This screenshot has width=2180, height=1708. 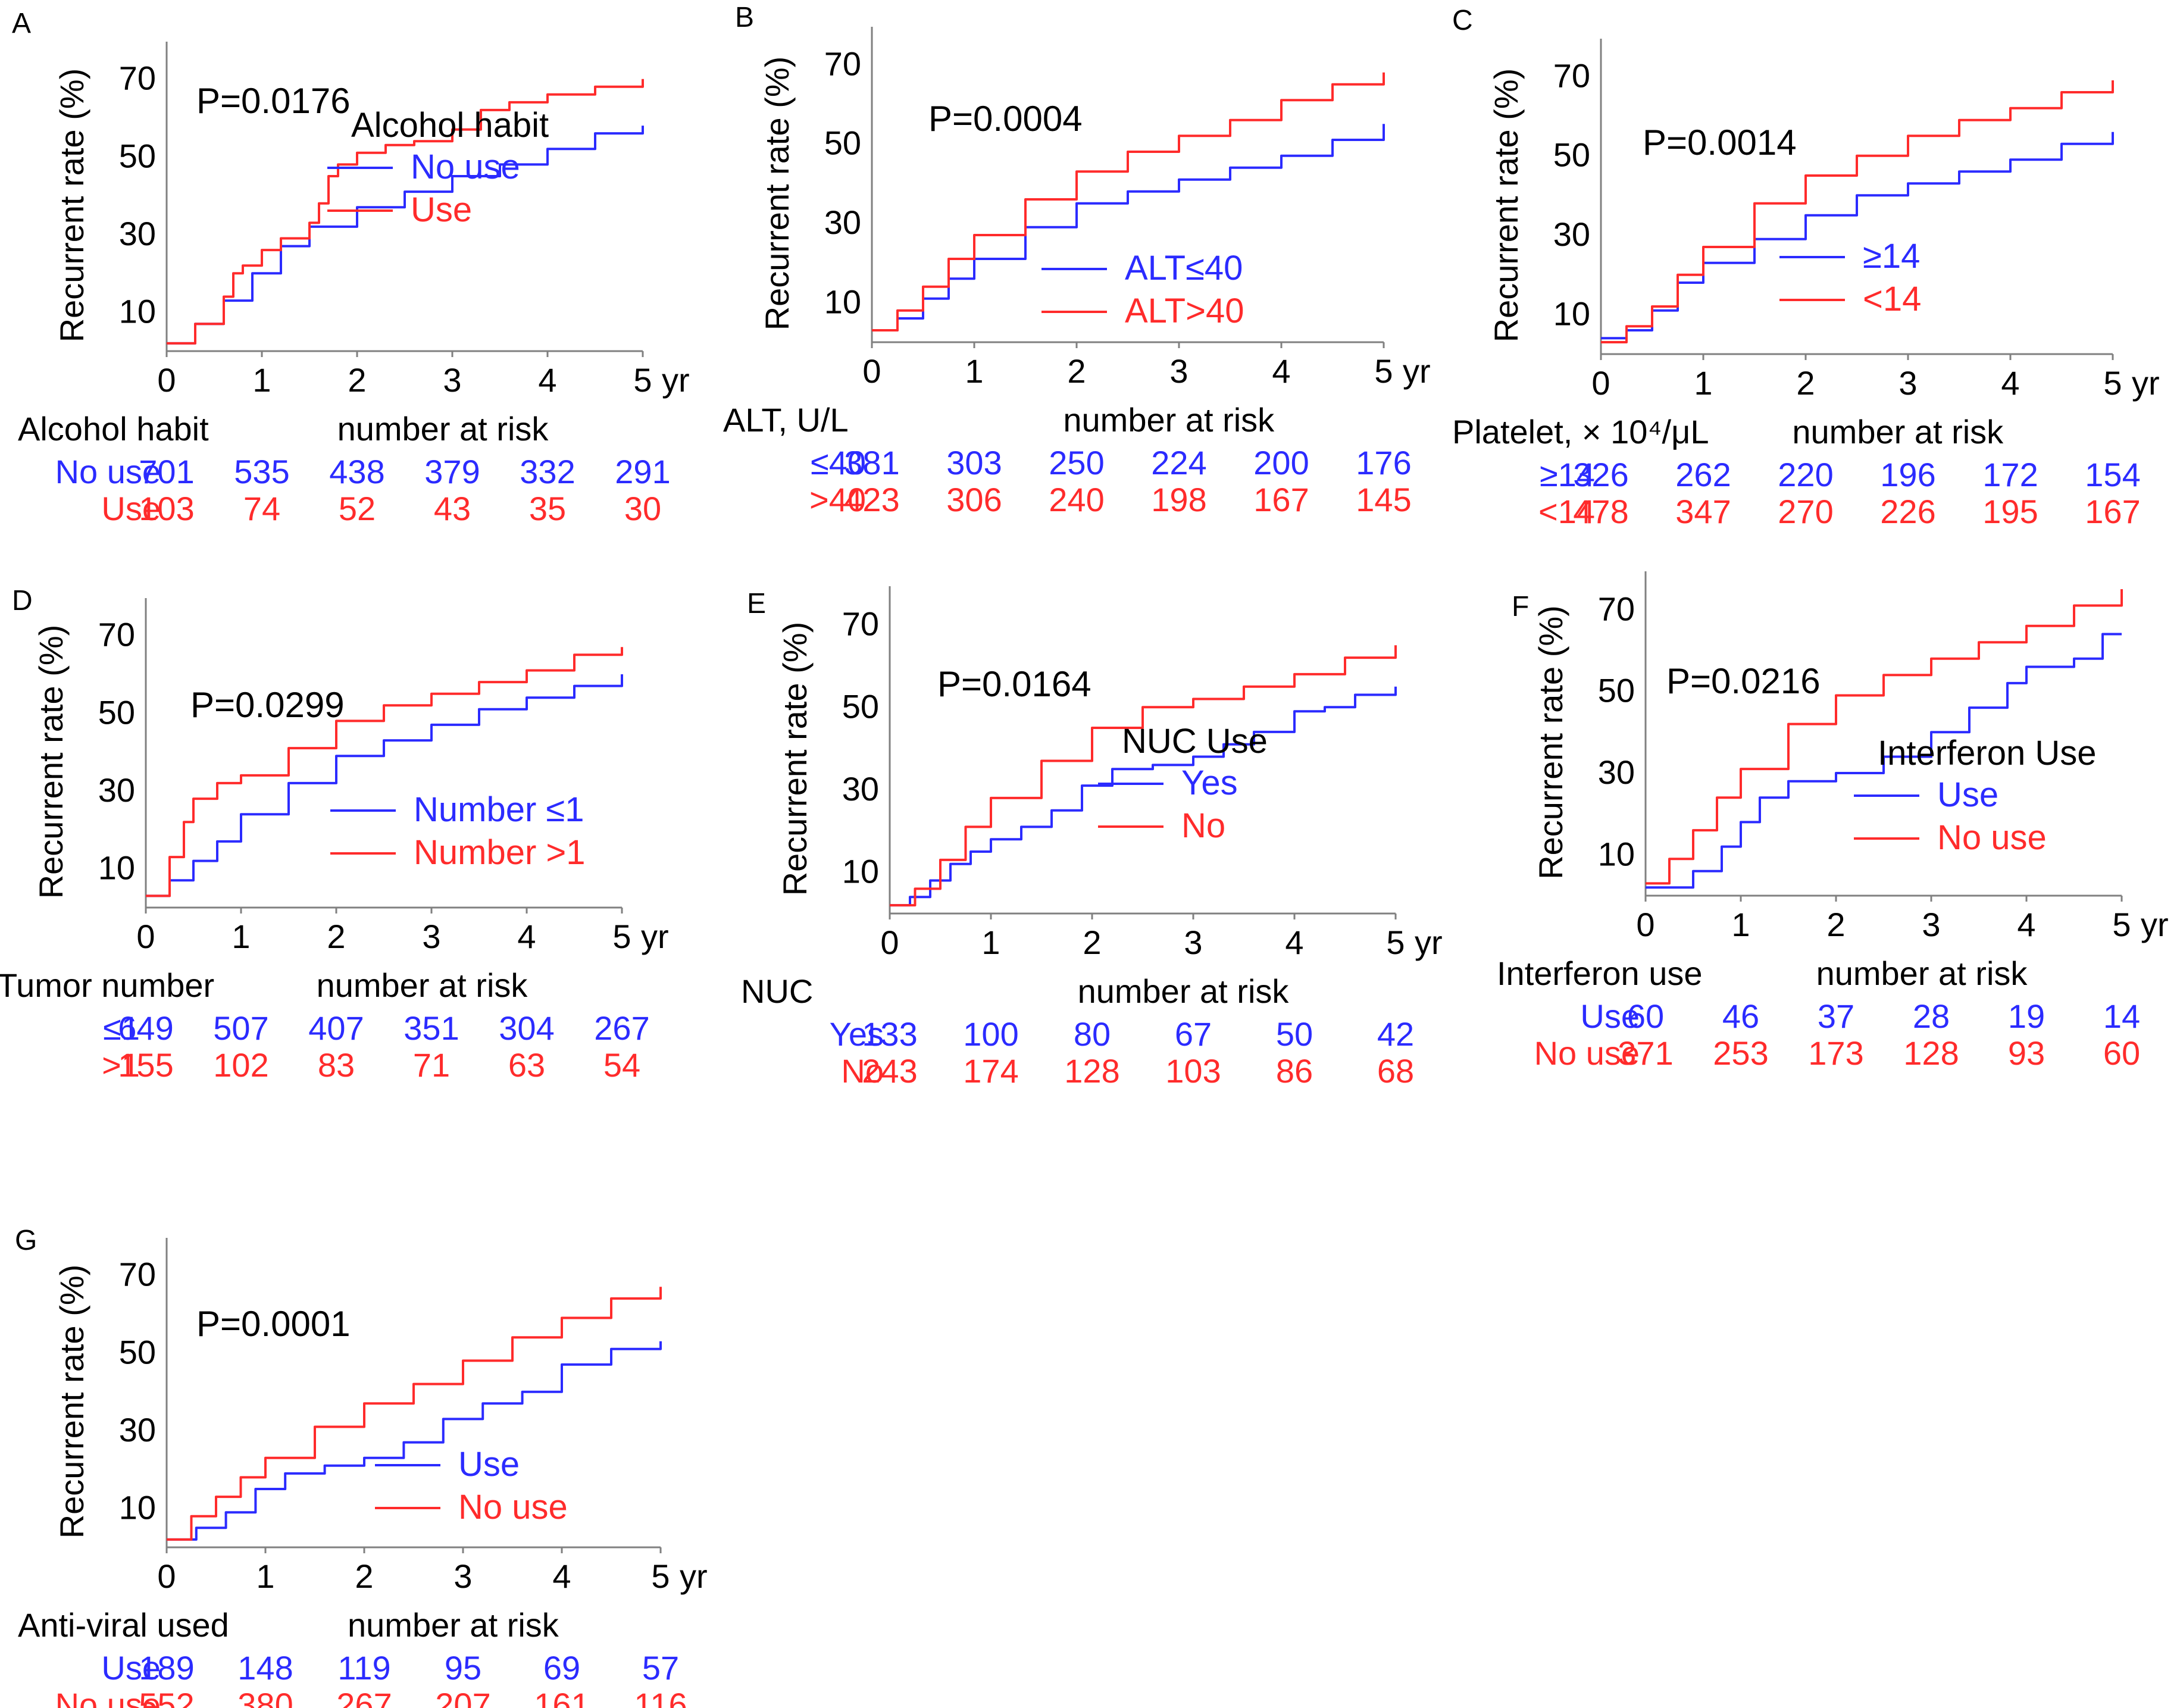 I want to click on risk-value: 167, so click(x=2112, y=511).